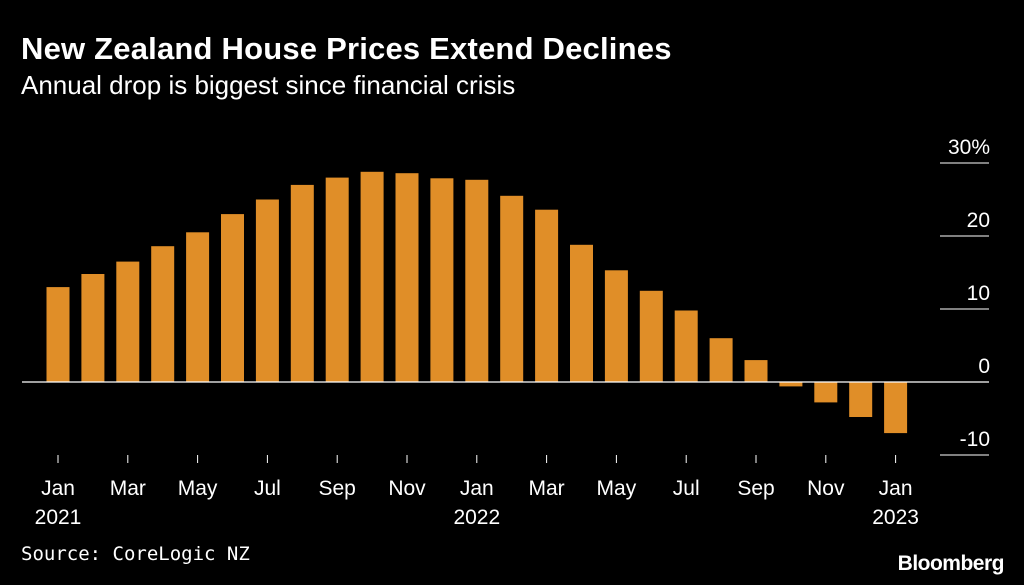  I want to click on bar-oct-2022, so click(791, 384).